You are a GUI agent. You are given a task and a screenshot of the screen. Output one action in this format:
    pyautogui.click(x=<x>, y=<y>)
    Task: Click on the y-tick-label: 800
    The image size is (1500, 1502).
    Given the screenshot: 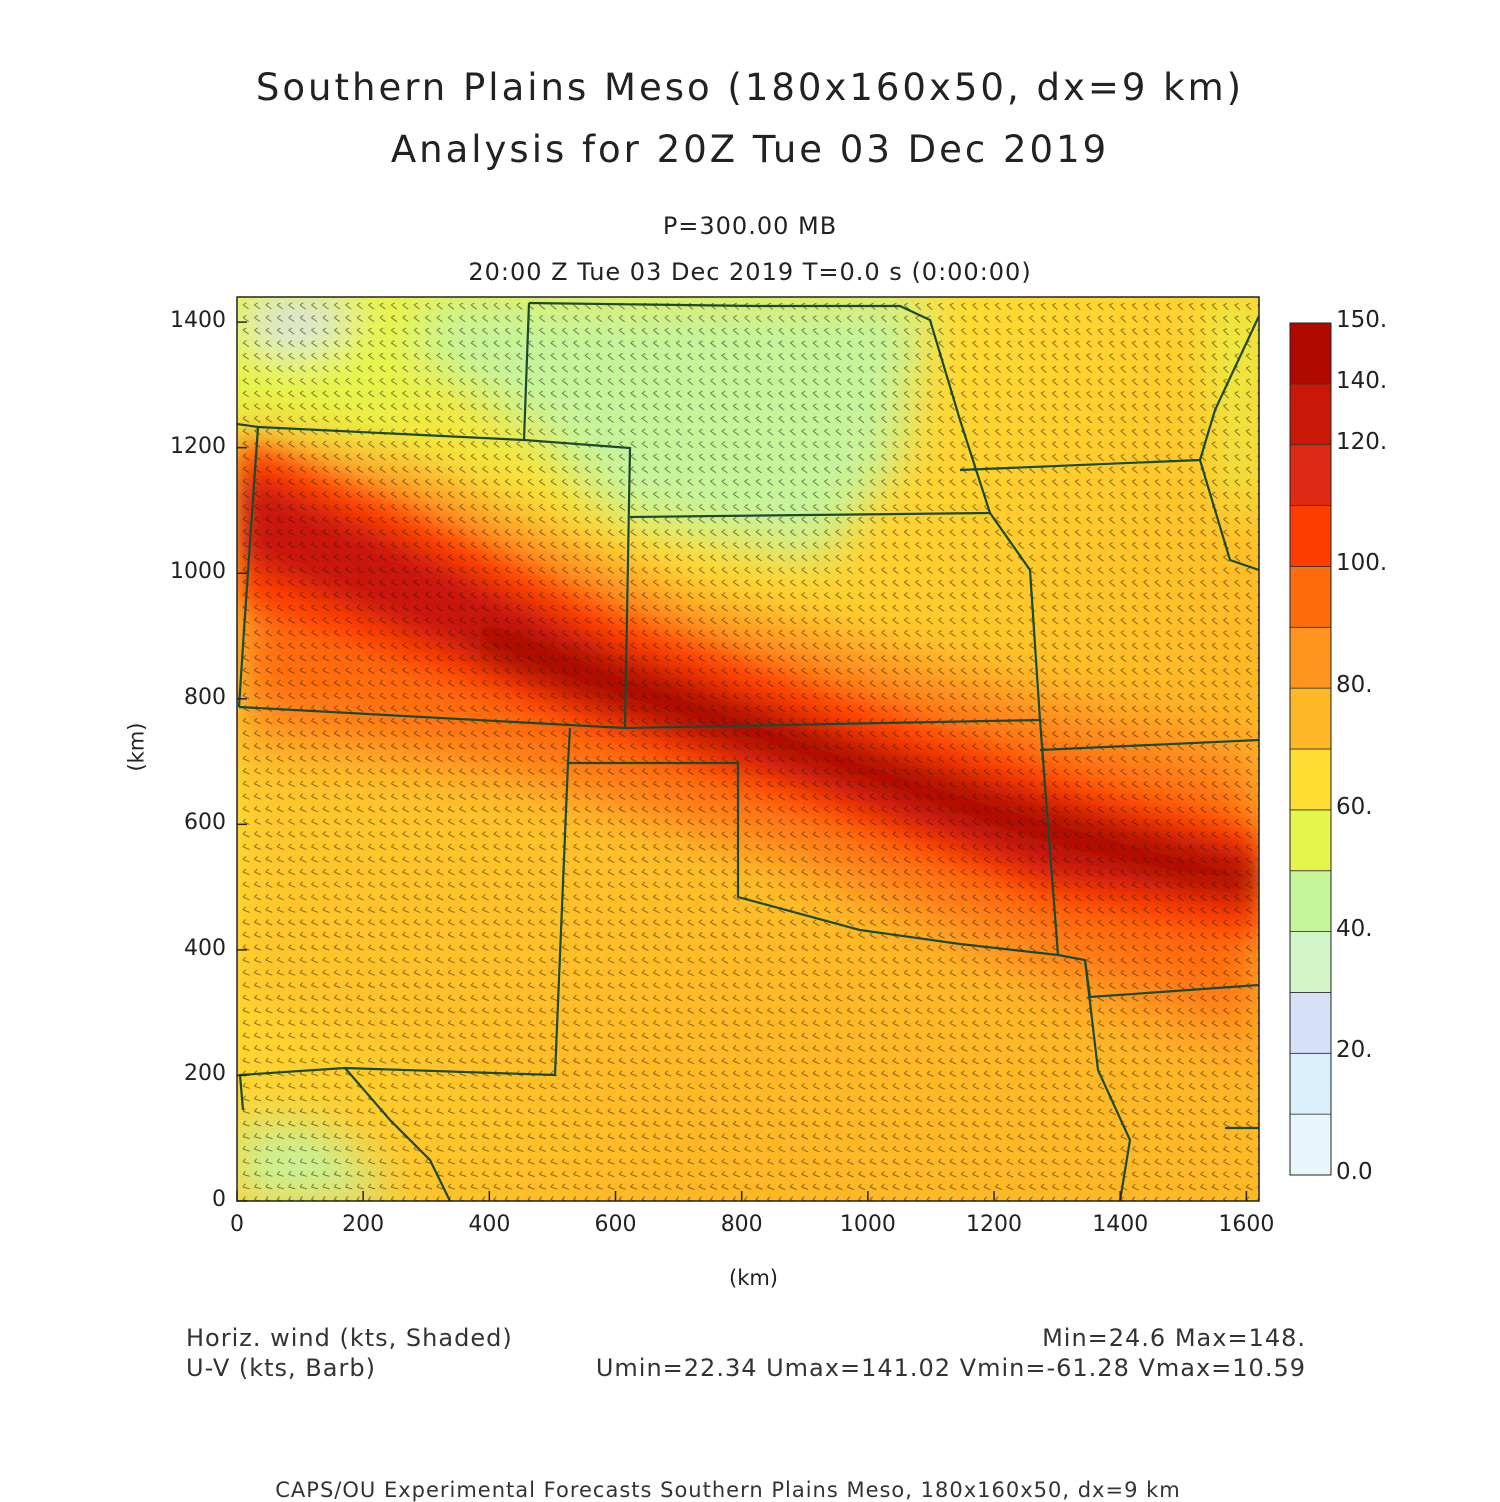 What is the action you would take?
    pyautogui.click(x=205, y=697)
    